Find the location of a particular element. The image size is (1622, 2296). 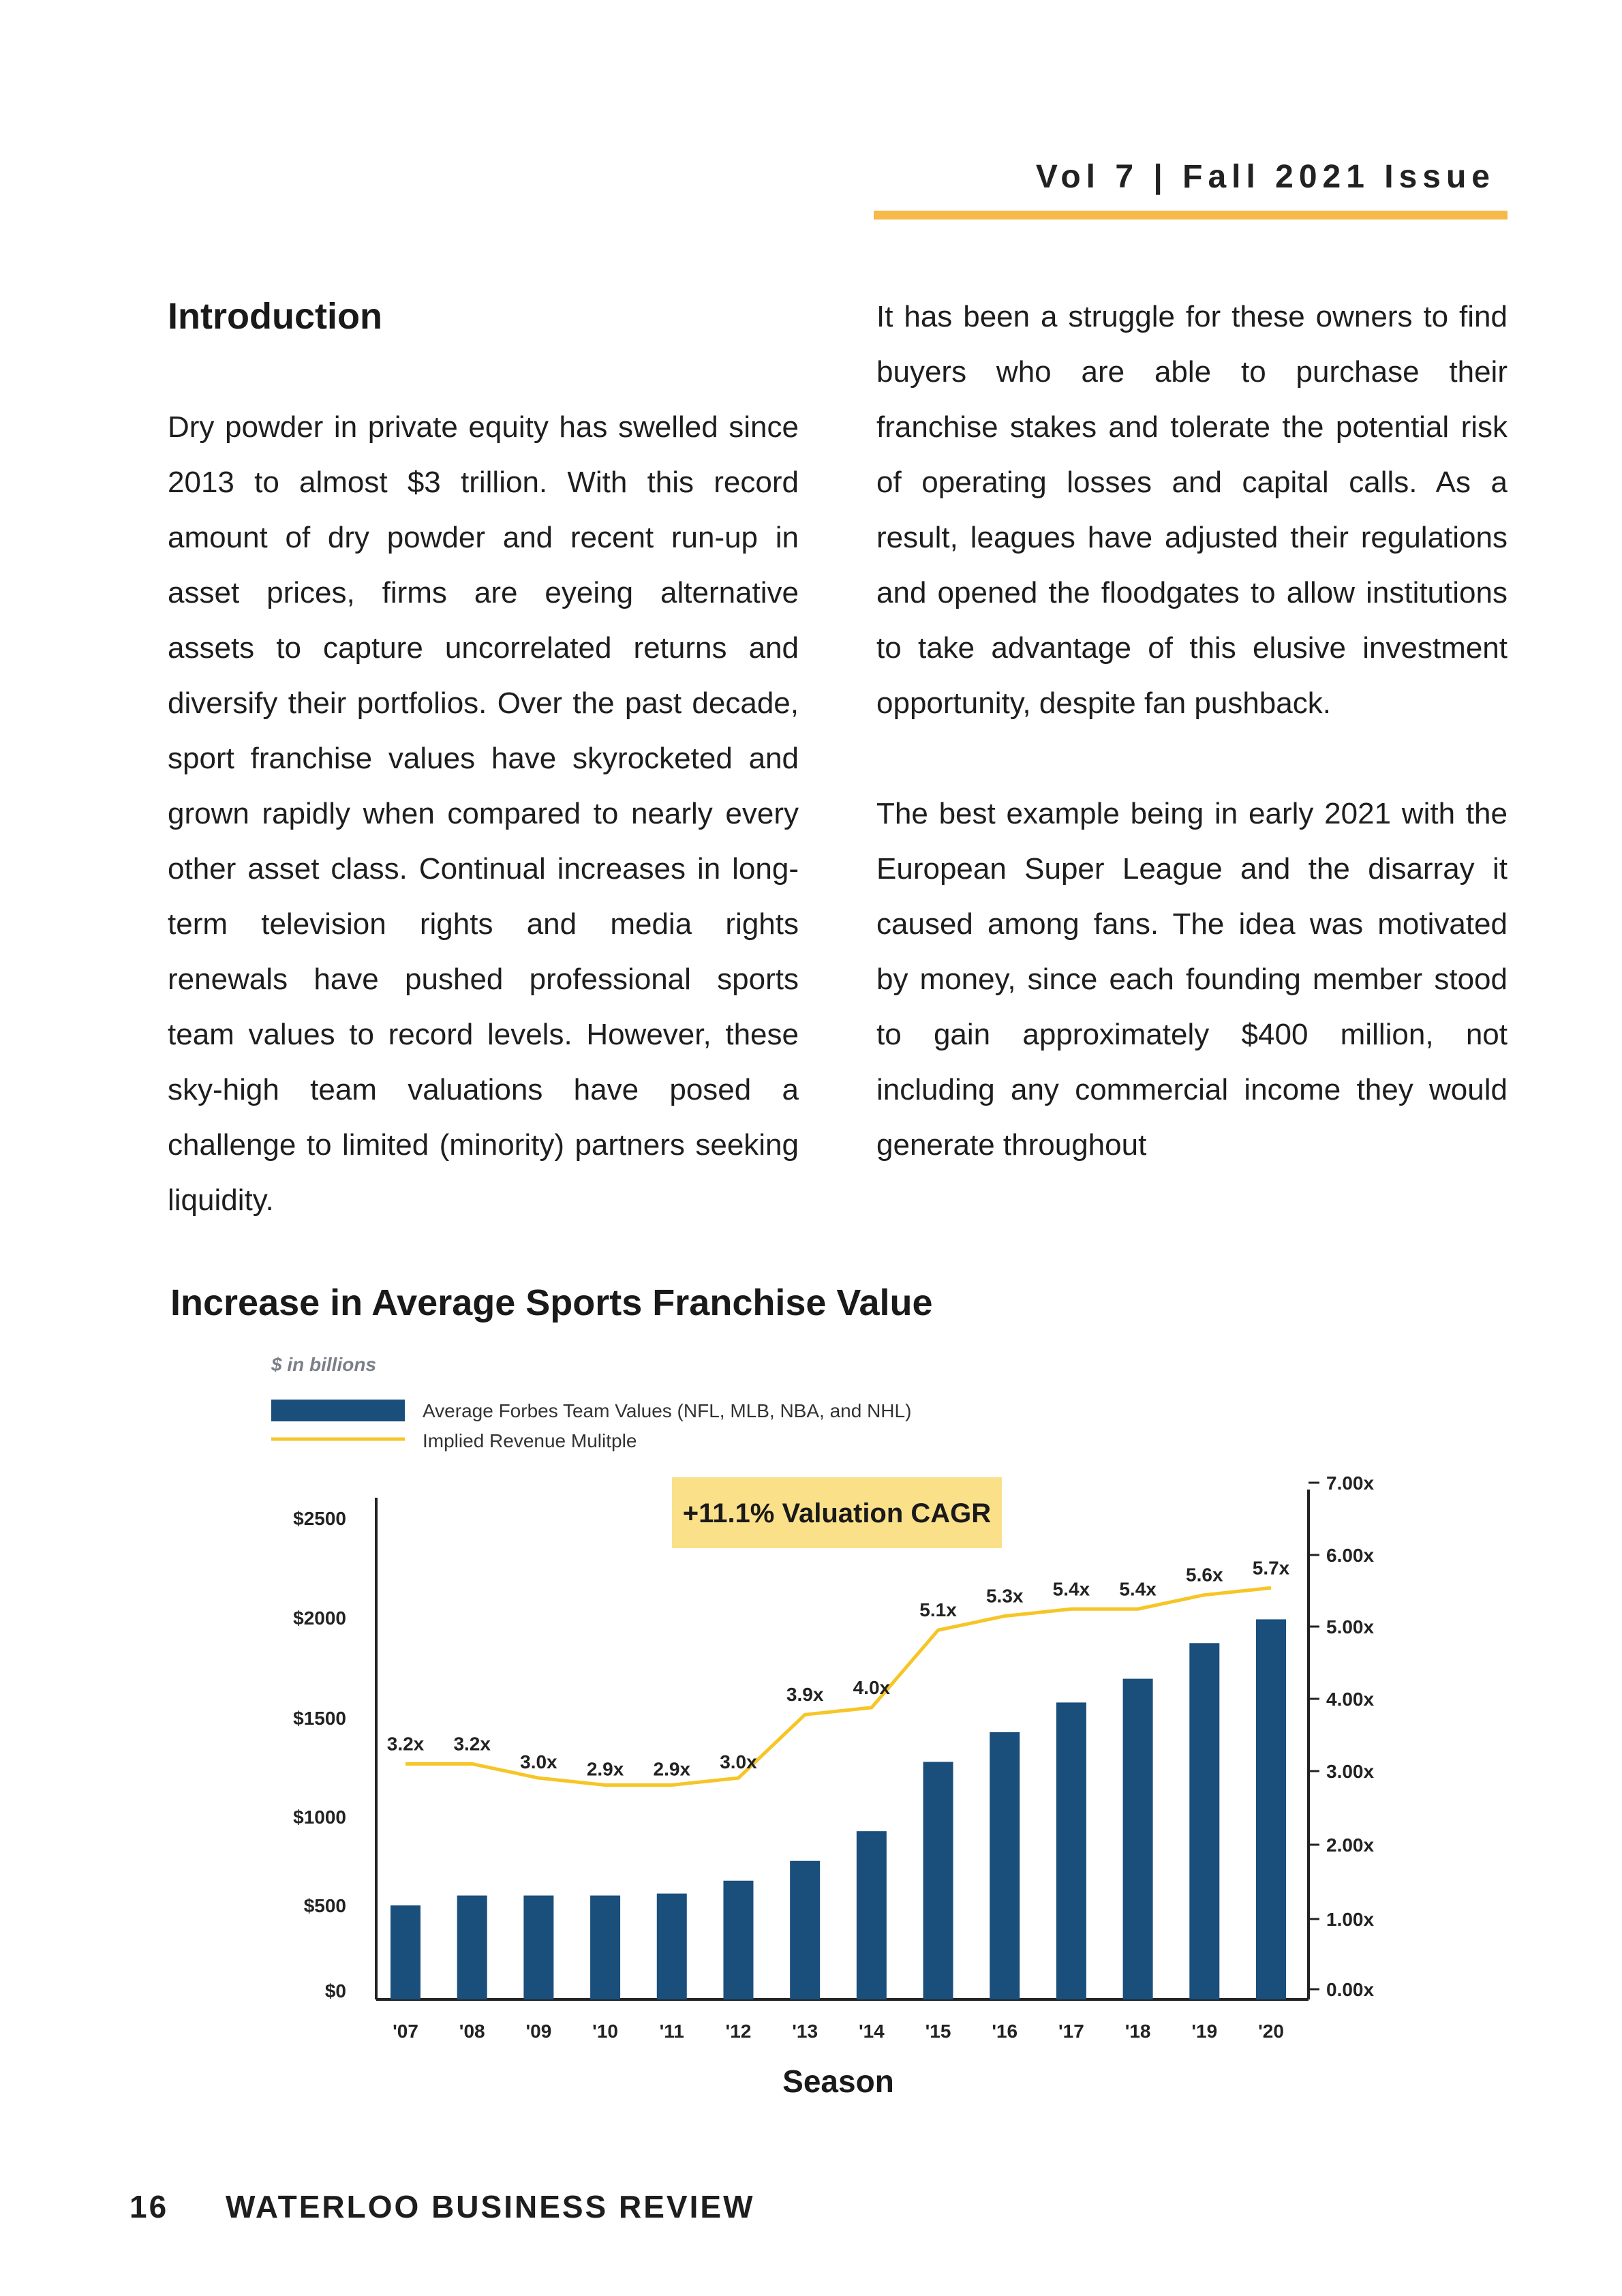

issue-label: Vol 7 | Fall 2021 Issue is located at coordinates (1265, 177).